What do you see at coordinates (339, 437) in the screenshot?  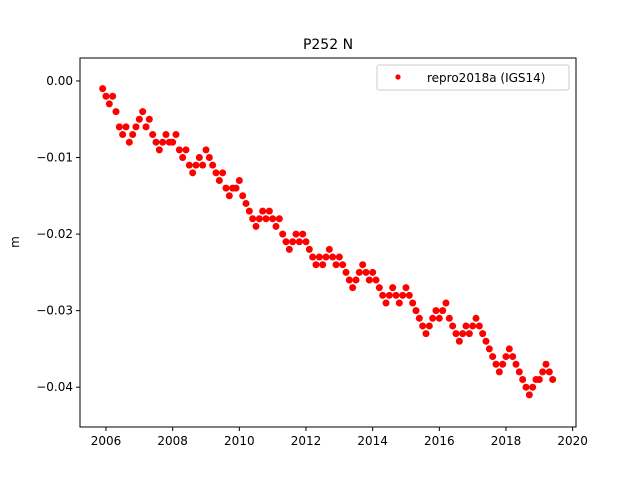 I see `x-axis: 2006 2008 2010 2012 2014 2016 2018 2020` at bounding box center [339, 437].